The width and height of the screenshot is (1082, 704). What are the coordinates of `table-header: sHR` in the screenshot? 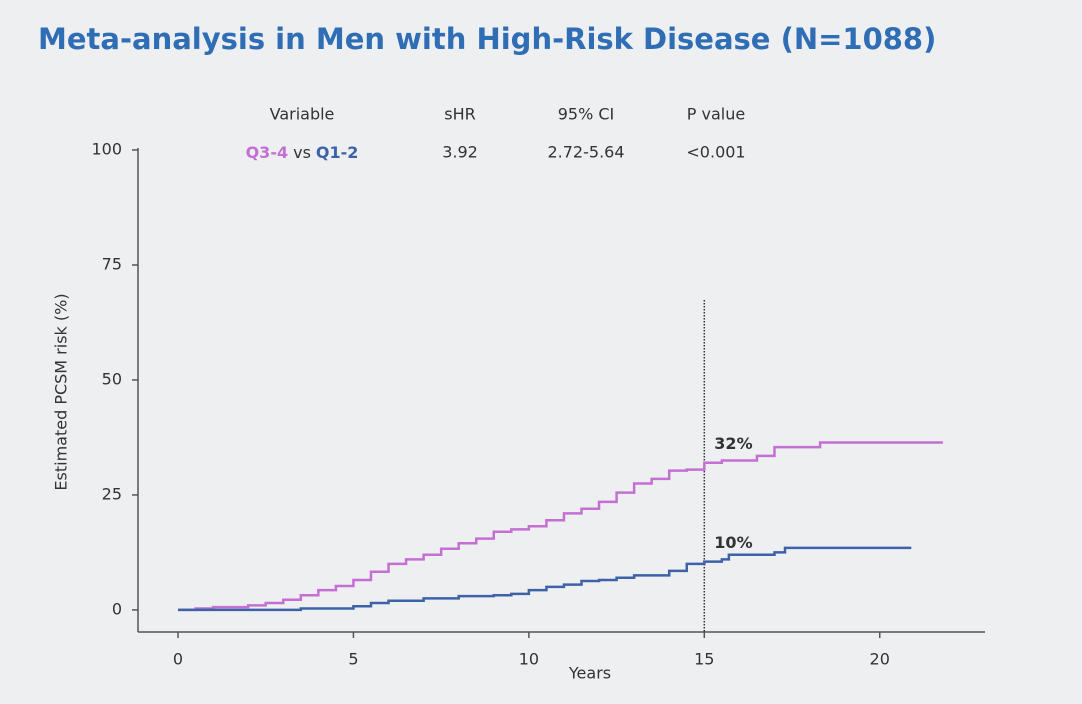 It's located at (459, 114).